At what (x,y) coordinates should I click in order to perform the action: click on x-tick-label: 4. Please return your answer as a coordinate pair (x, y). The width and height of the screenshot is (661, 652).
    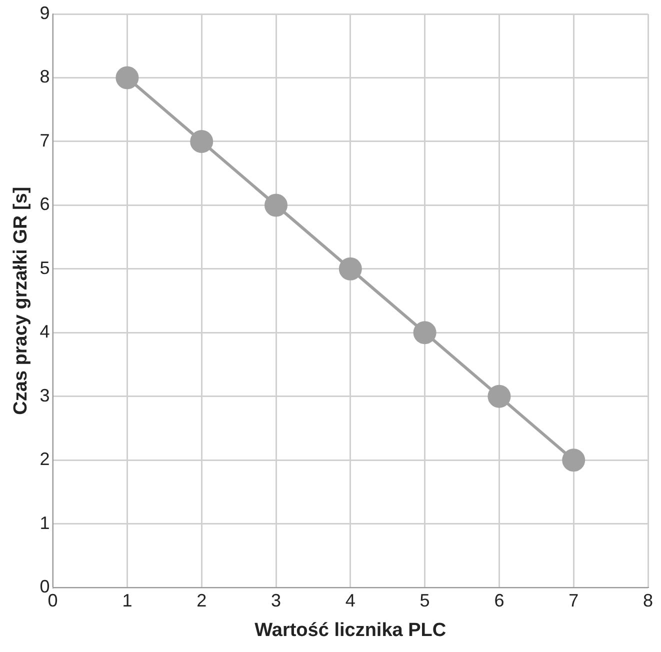
    Looking at the image, I should click on (350, 600).